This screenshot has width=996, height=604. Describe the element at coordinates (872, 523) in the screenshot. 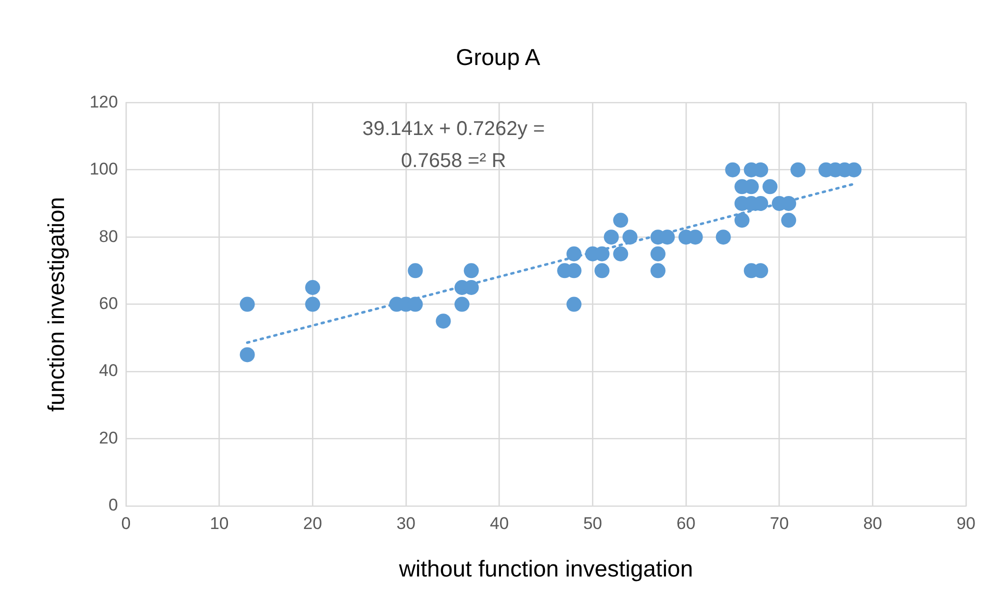

I see `x-tick-label: 80` at that location.